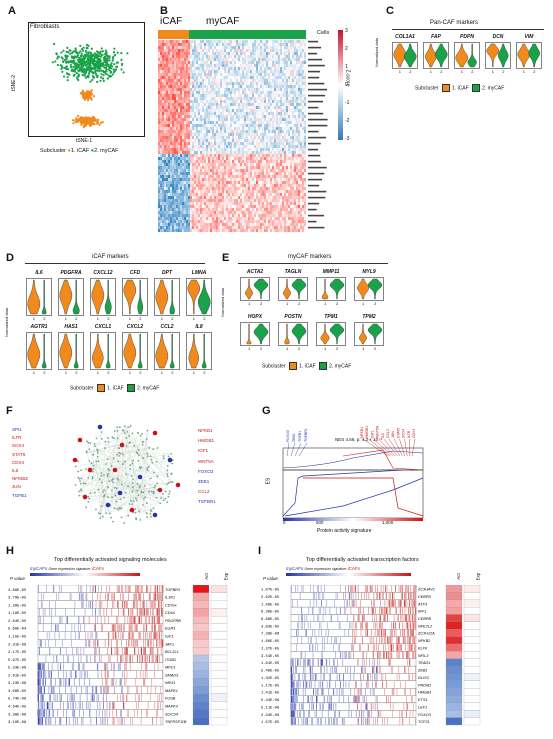  Describe the element at coordinates (90, 85) in the screenshot. I see `panel-a-tsne-scatter` at that location.